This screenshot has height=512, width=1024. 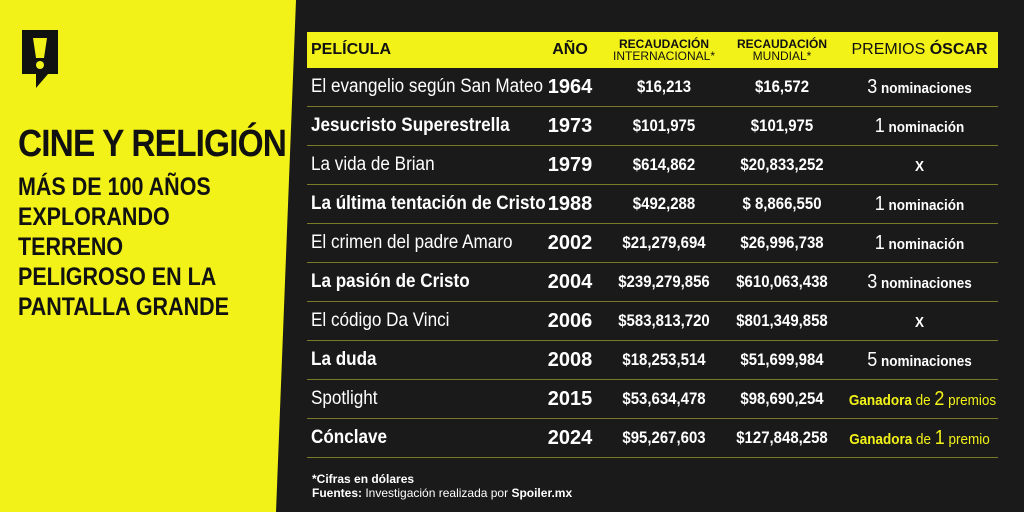 What do you see at coordinates (939, 398) in the screenshot?
I see `award-num: 2` at bounding box center [939, 398].